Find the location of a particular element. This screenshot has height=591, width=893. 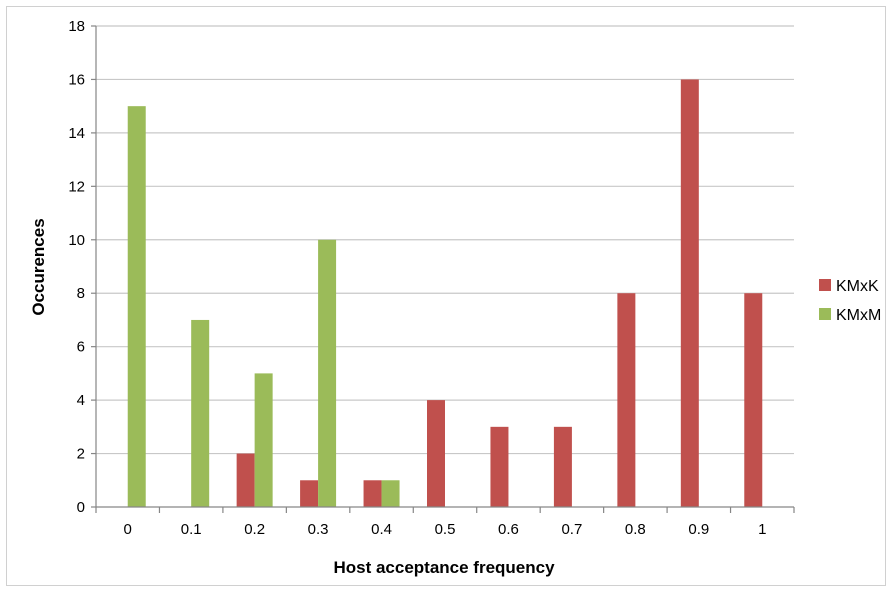

x-tick-label: 0.7 is located at coordinates (571, 529).